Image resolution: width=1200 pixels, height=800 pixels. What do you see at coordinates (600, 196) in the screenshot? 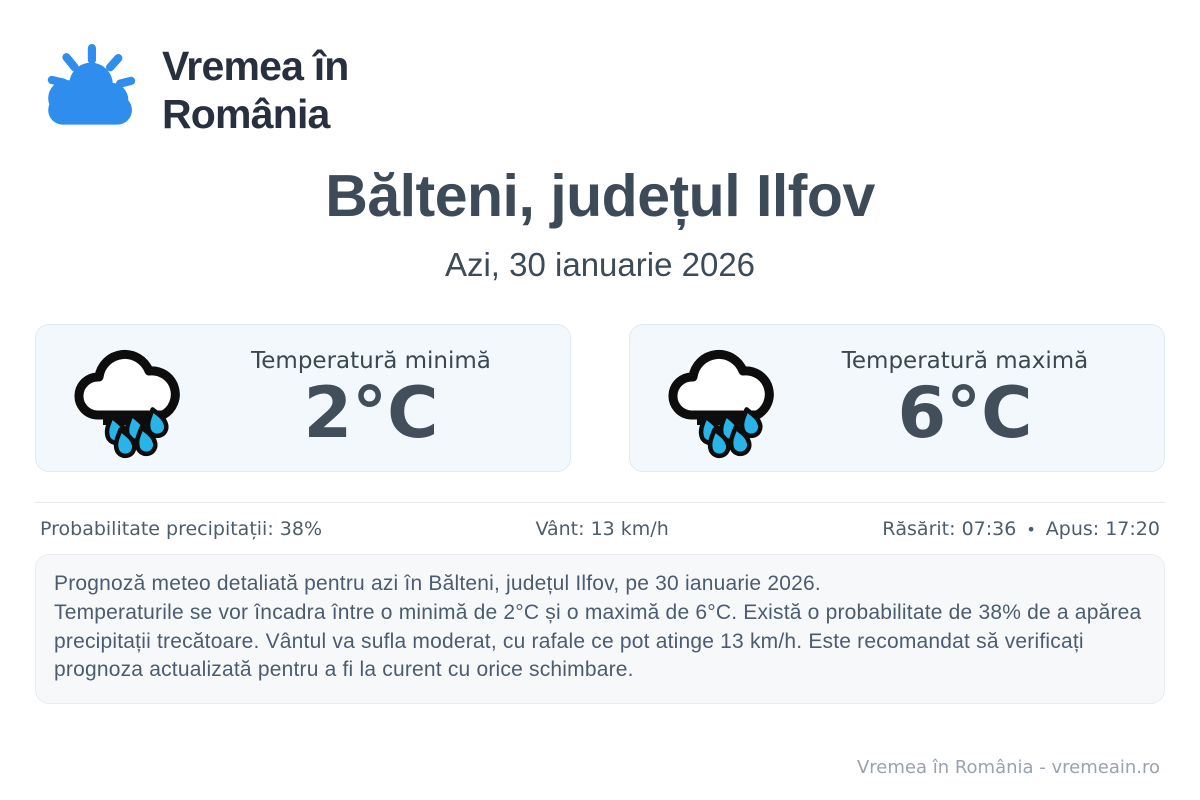
I see `page-title: Bălteni, județul Ilfov` at bounding box center [600, 196].